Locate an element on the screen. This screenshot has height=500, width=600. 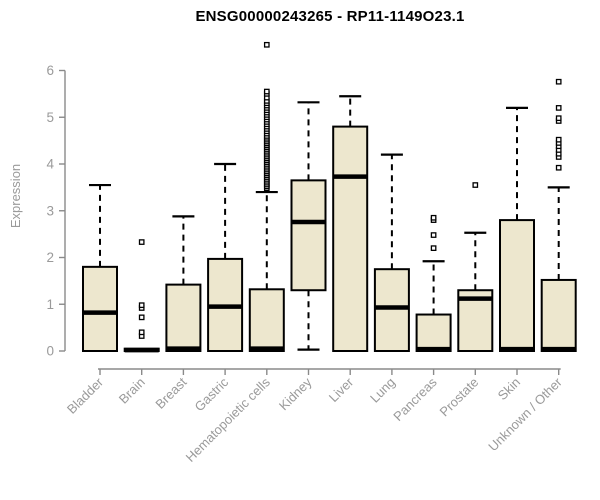
y-tick-label: 3 is located at coordinates (50, 210).